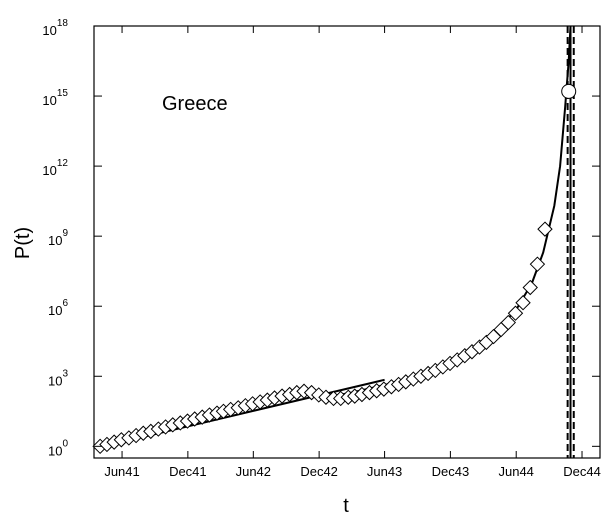  I want to click on x-tick-label: Jun41, so click(121, 471).